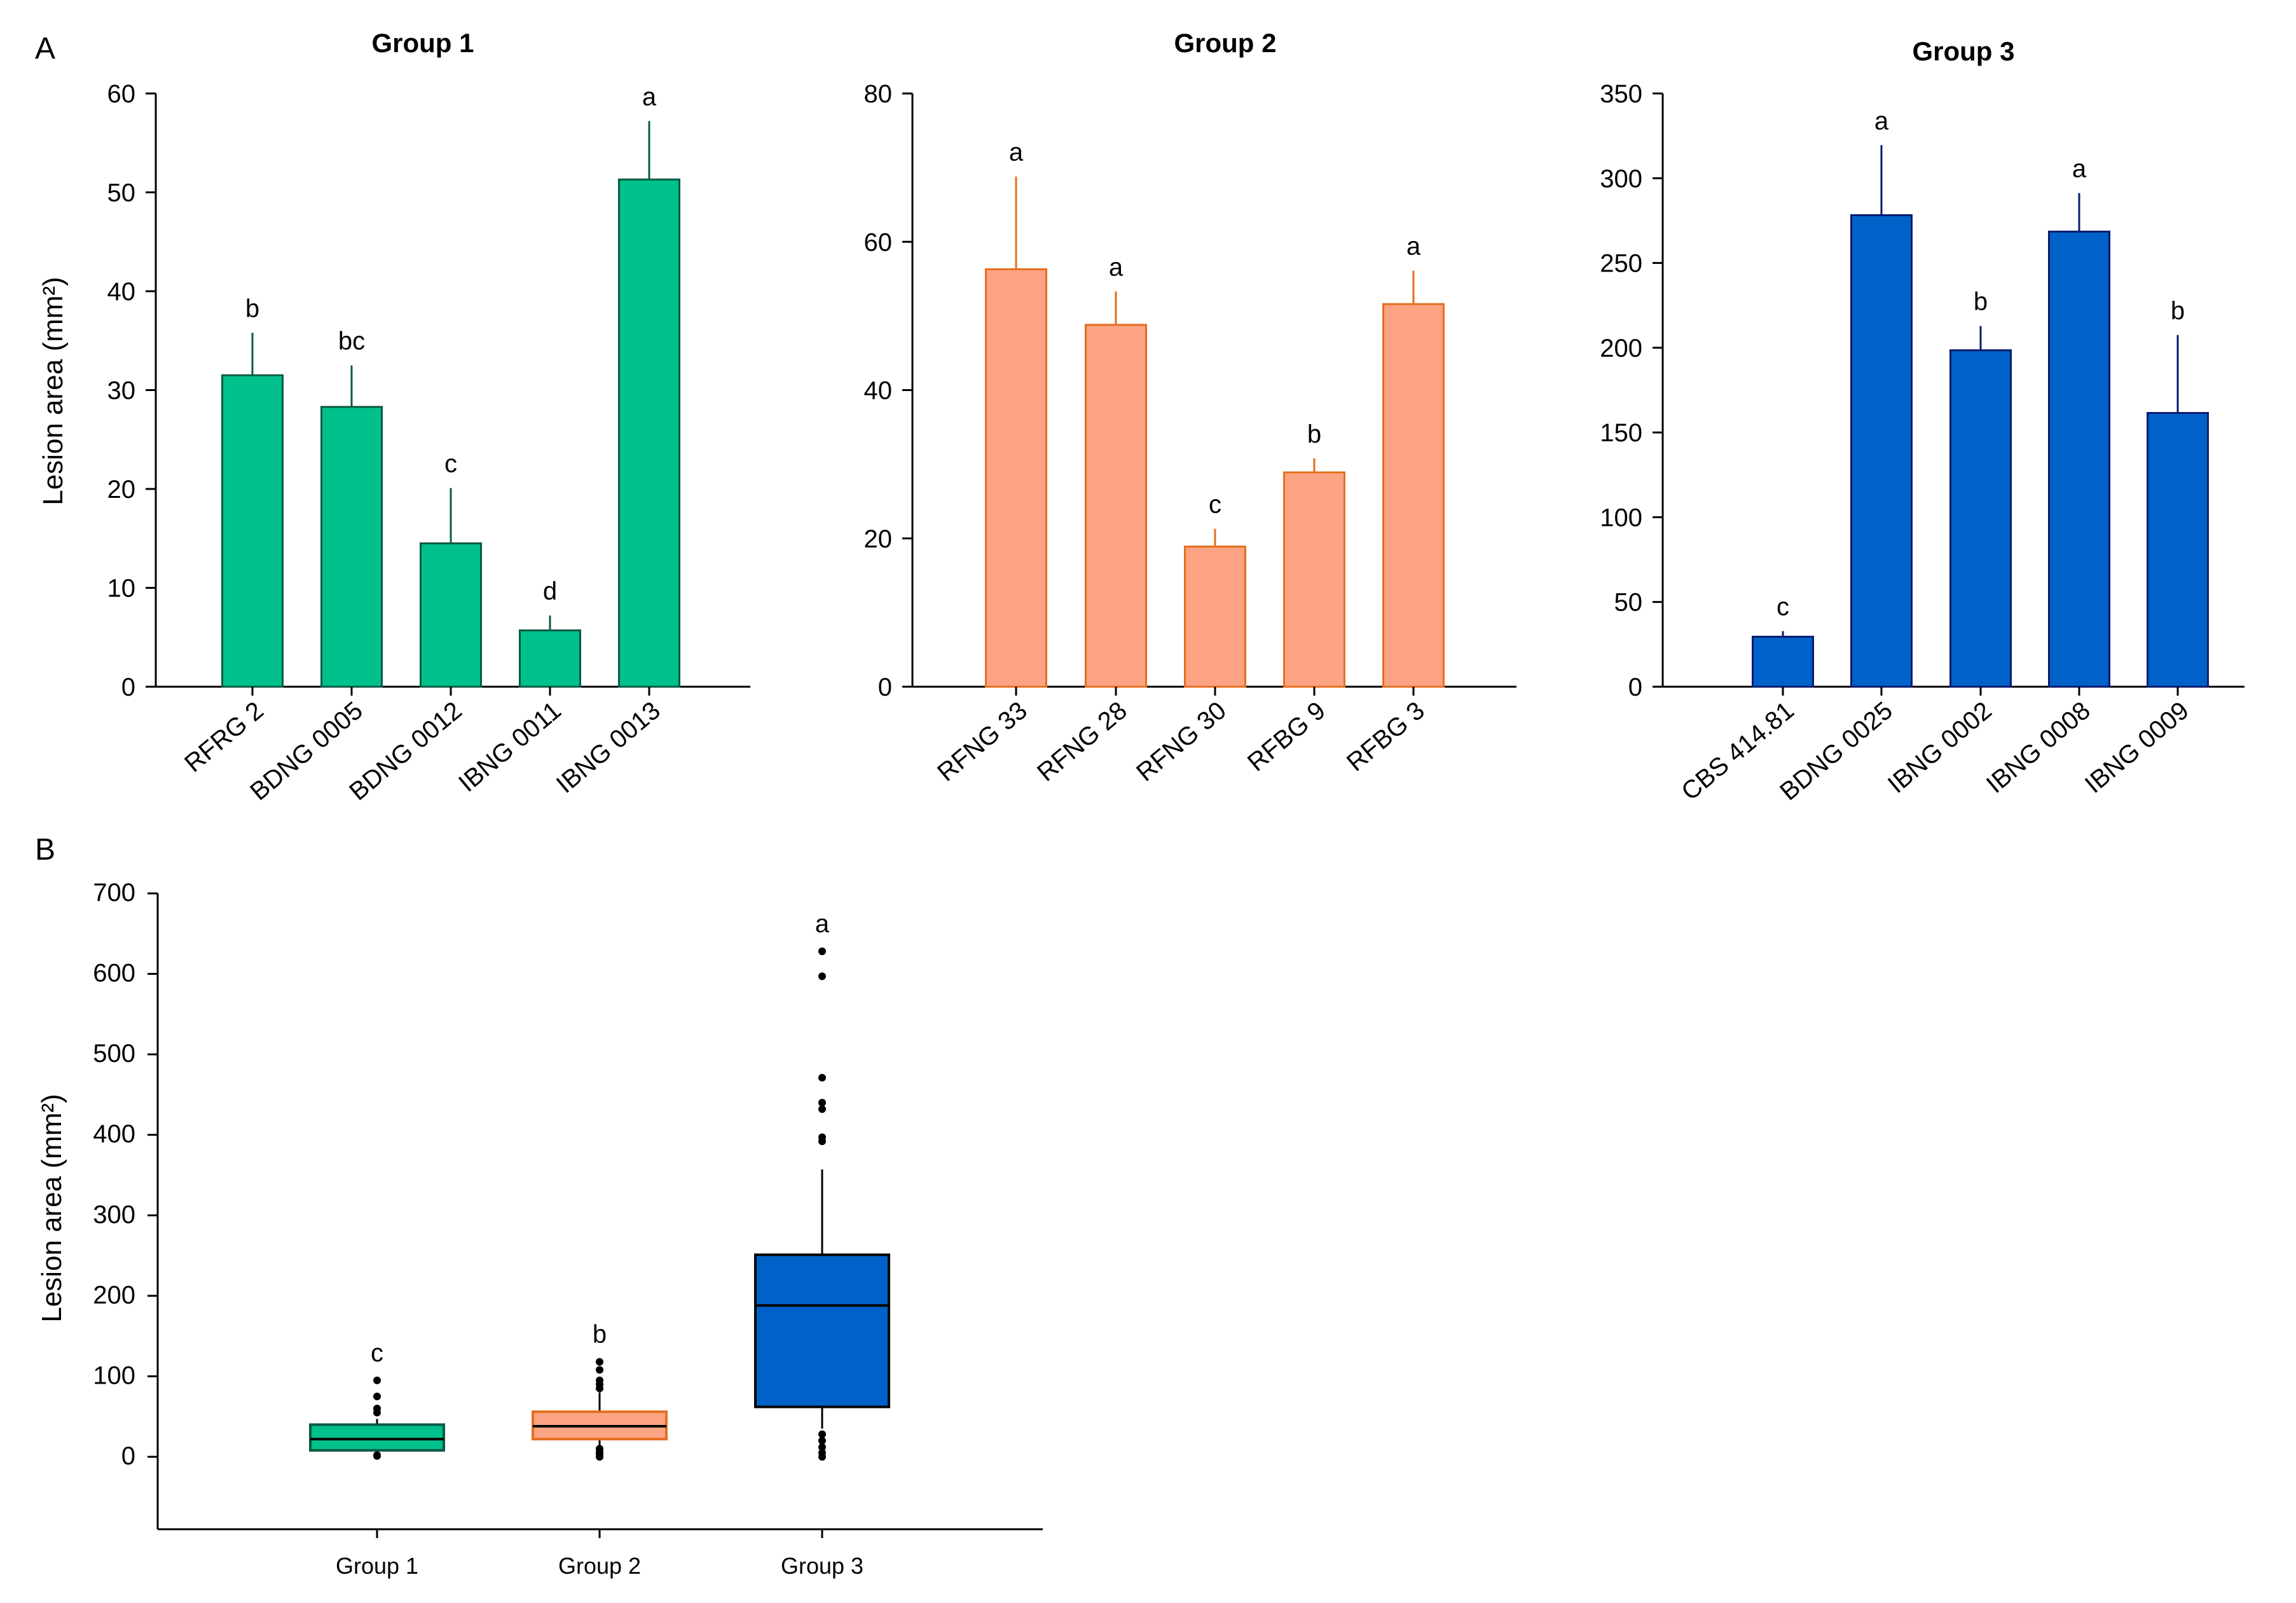 The image size is (2296, 1603). Describe the element at coordinates (114, 1134) in the screenshot. I see `y-tick-label: 400` at that location.